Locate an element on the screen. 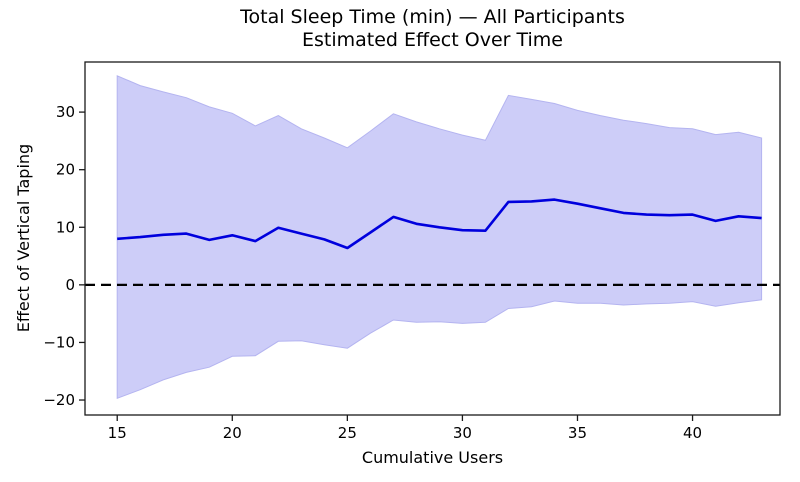 The image size is (800, 482). y-tick-label: 10 is located at coordinates (65, 227).